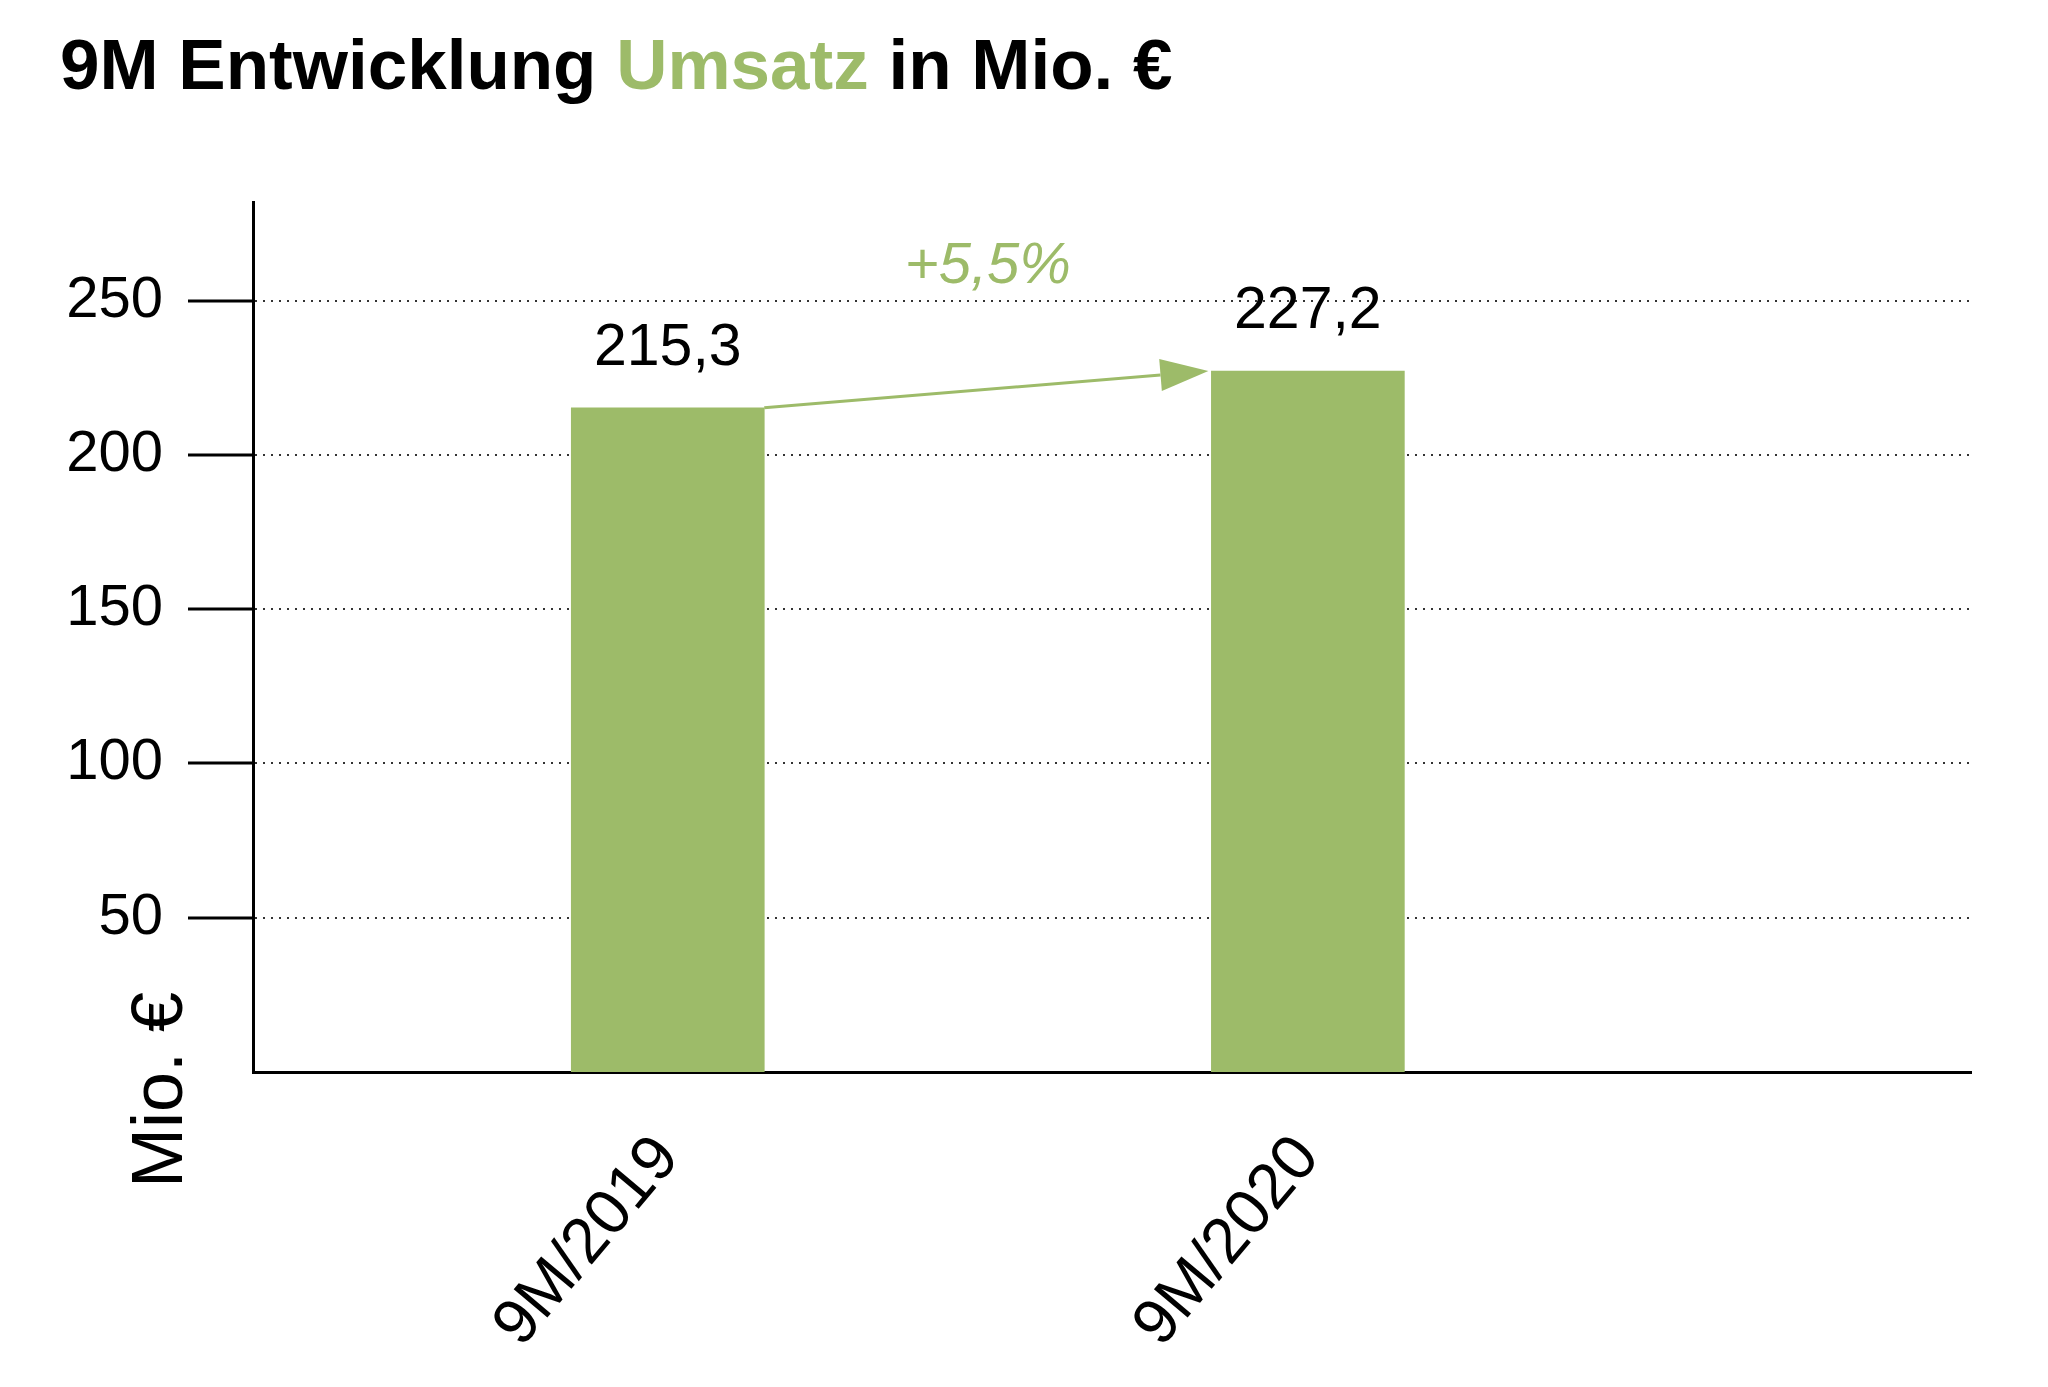 Image resolution: width=2048 pixels, height=1387 pixels. Describe the element at coordinates (616, 64) in the screenshot. I see `chart-title: 9M Entwicklung Umsatz in Mio. €` at that location.